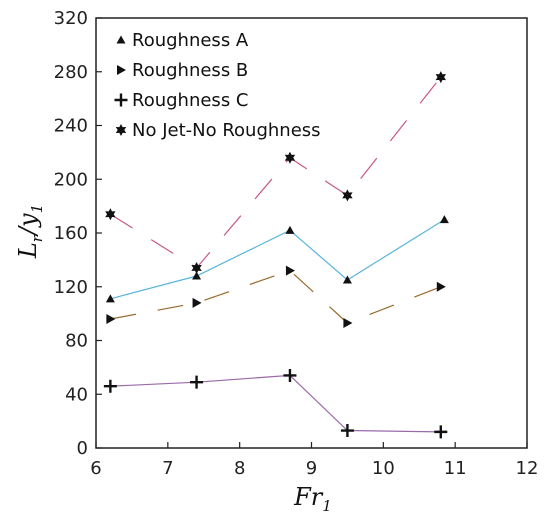 Image resolution: width=550 pixels, height=526 pixels. Describe the element at coordinates (327, 506) in the screenshot. I see `x-axis-label-sub: 1` at that location.